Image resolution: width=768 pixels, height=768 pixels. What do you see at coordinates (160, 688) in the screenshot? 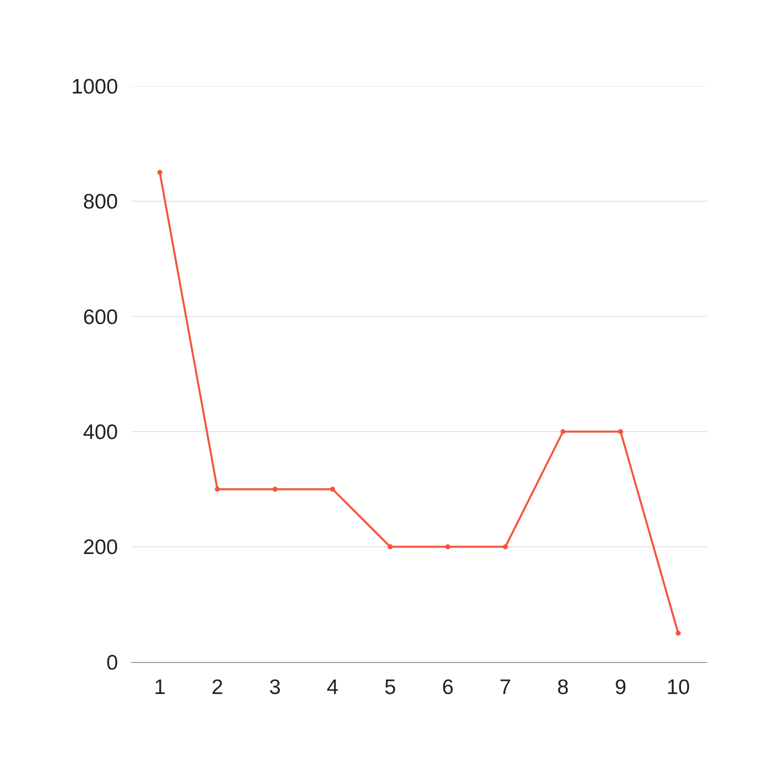
I see `x-tick-label: 1` at bounding box center [160, 688].